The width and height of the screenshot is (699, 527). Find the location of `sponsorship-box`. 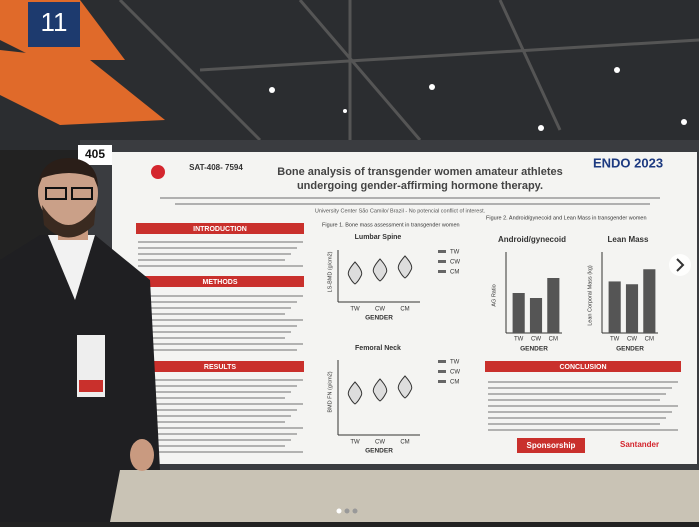

sponsorship-box is located at coordinates (551, 445).